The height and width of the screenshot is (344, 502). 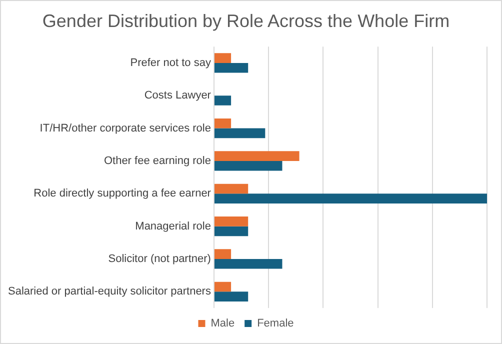 What do you see at coordinates (173, 226) in the screenshot?
I see `y-tick-label: Managerial role` at bounding box center [173, 226].